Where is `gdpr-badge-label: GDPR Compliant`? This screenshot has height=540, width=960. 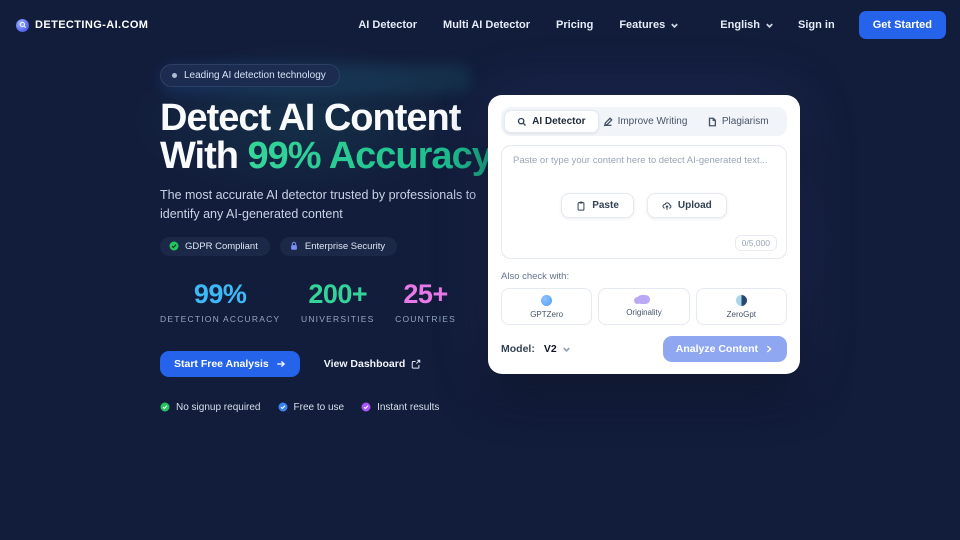
gdpr-badge-label: GDPR Compliant is located at coordinates (221, 246).